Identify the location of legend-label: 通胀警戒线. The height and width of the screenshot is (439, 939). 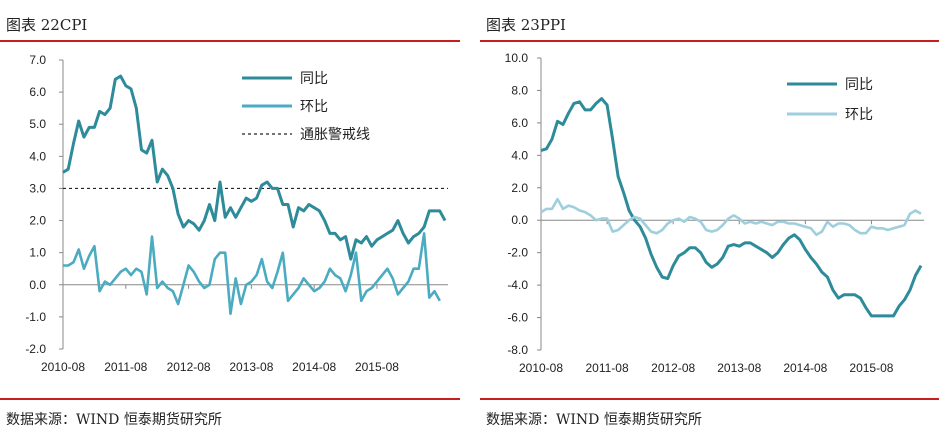
(335, 134).